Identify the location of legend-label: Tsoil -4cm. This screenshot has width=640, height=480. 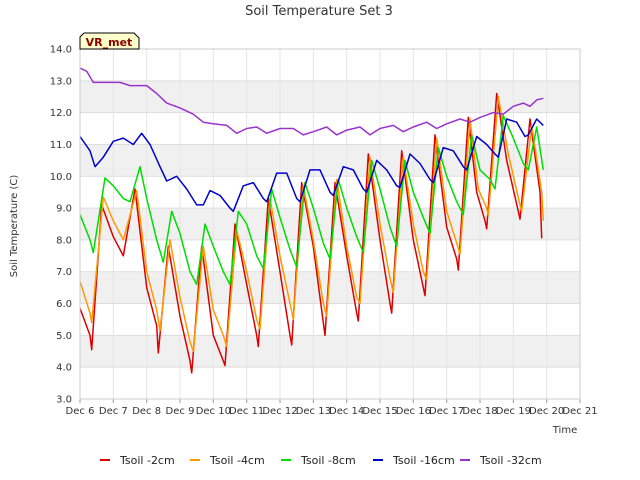
(237, 460).